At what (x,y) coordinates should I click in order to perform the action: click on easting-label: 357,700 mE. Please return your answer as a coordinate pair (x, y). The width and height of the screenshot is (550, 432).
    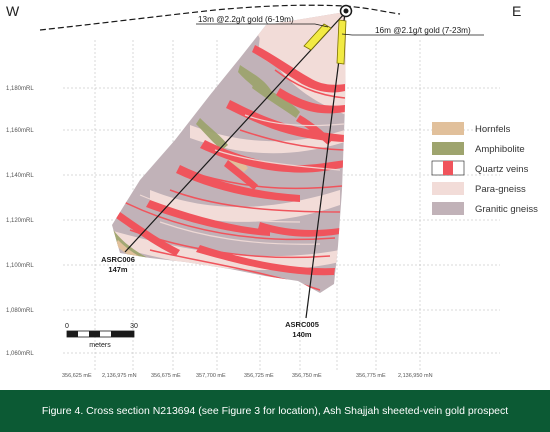
    Looking at the image, I should click on (211, 376).